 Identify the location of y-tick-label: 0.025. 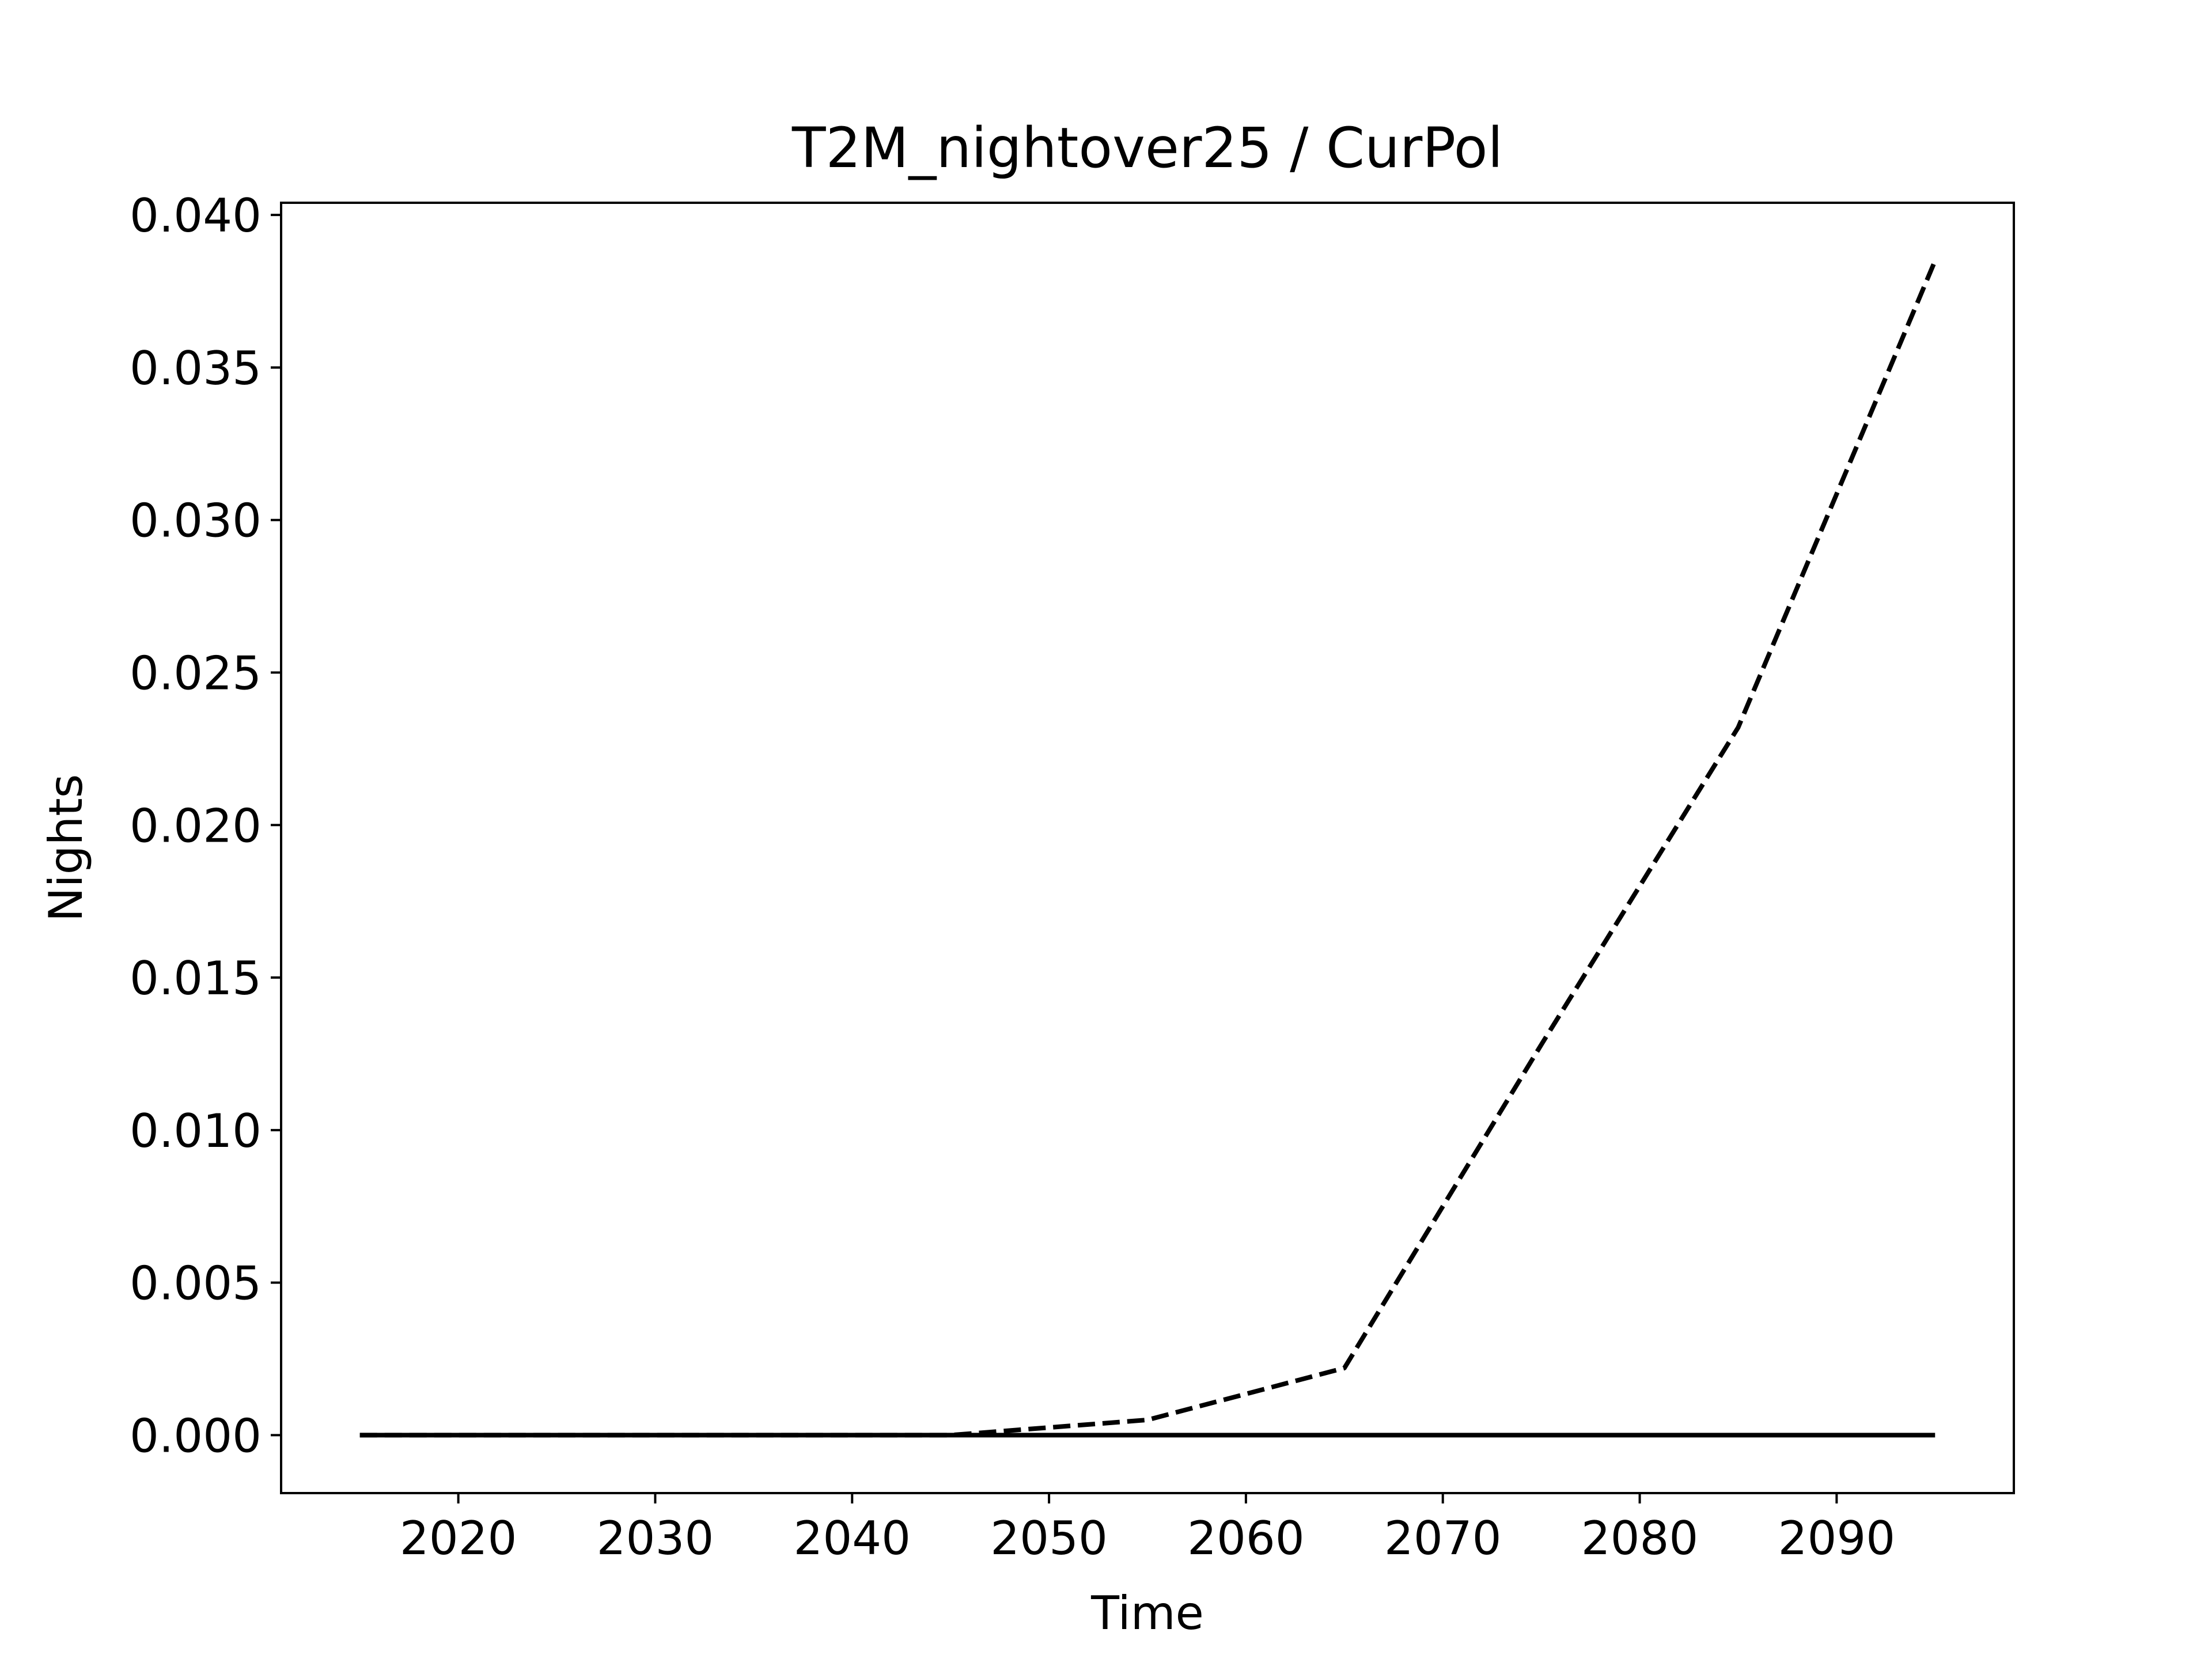
(196, 673).